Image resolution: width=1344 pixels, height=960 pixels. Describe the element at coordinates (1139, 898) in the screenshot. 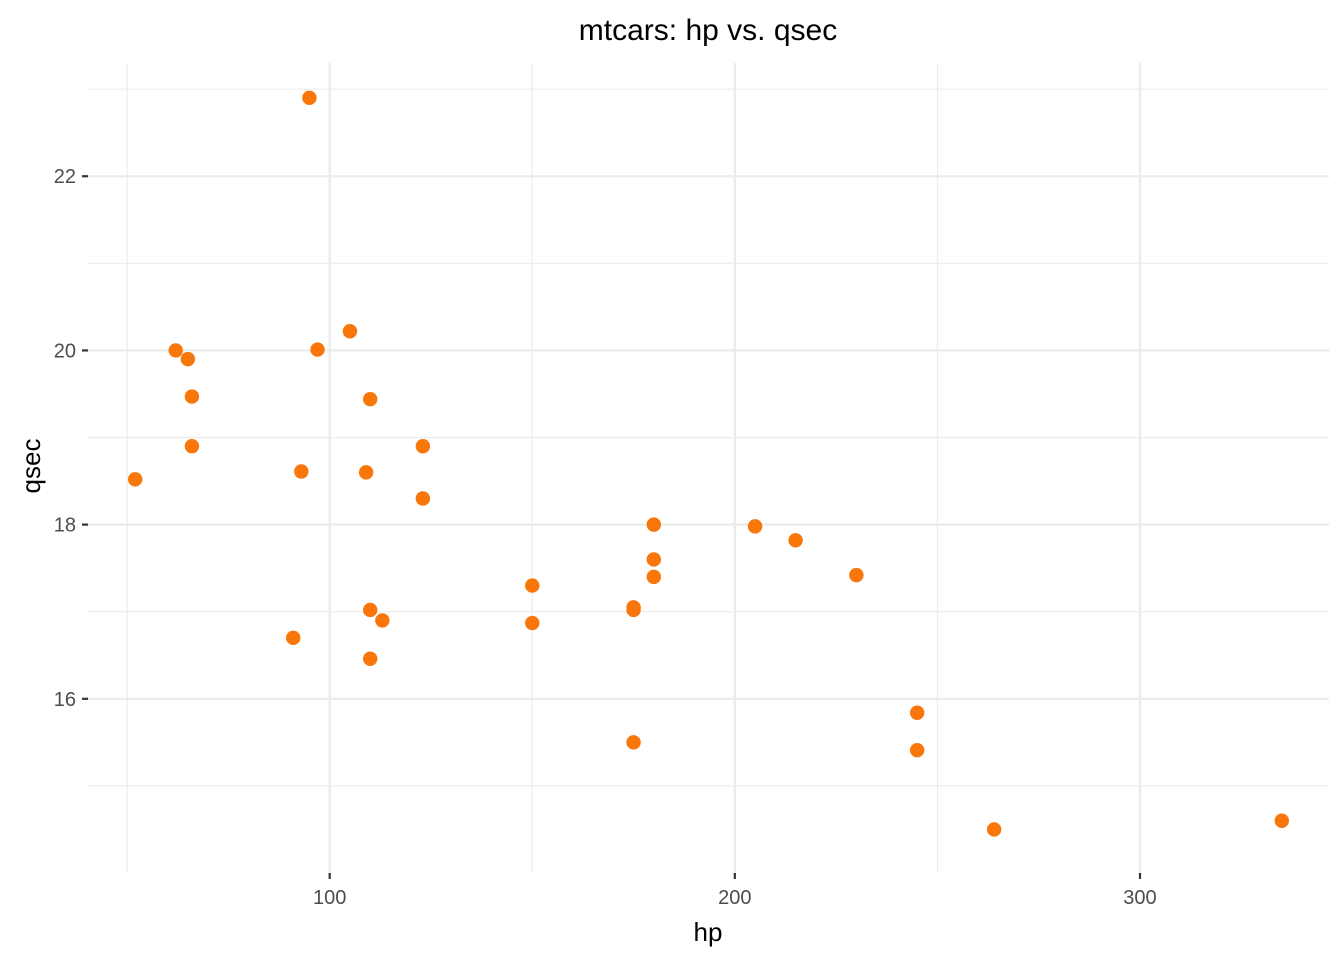

I see `x-tick-label: 300` at that location.